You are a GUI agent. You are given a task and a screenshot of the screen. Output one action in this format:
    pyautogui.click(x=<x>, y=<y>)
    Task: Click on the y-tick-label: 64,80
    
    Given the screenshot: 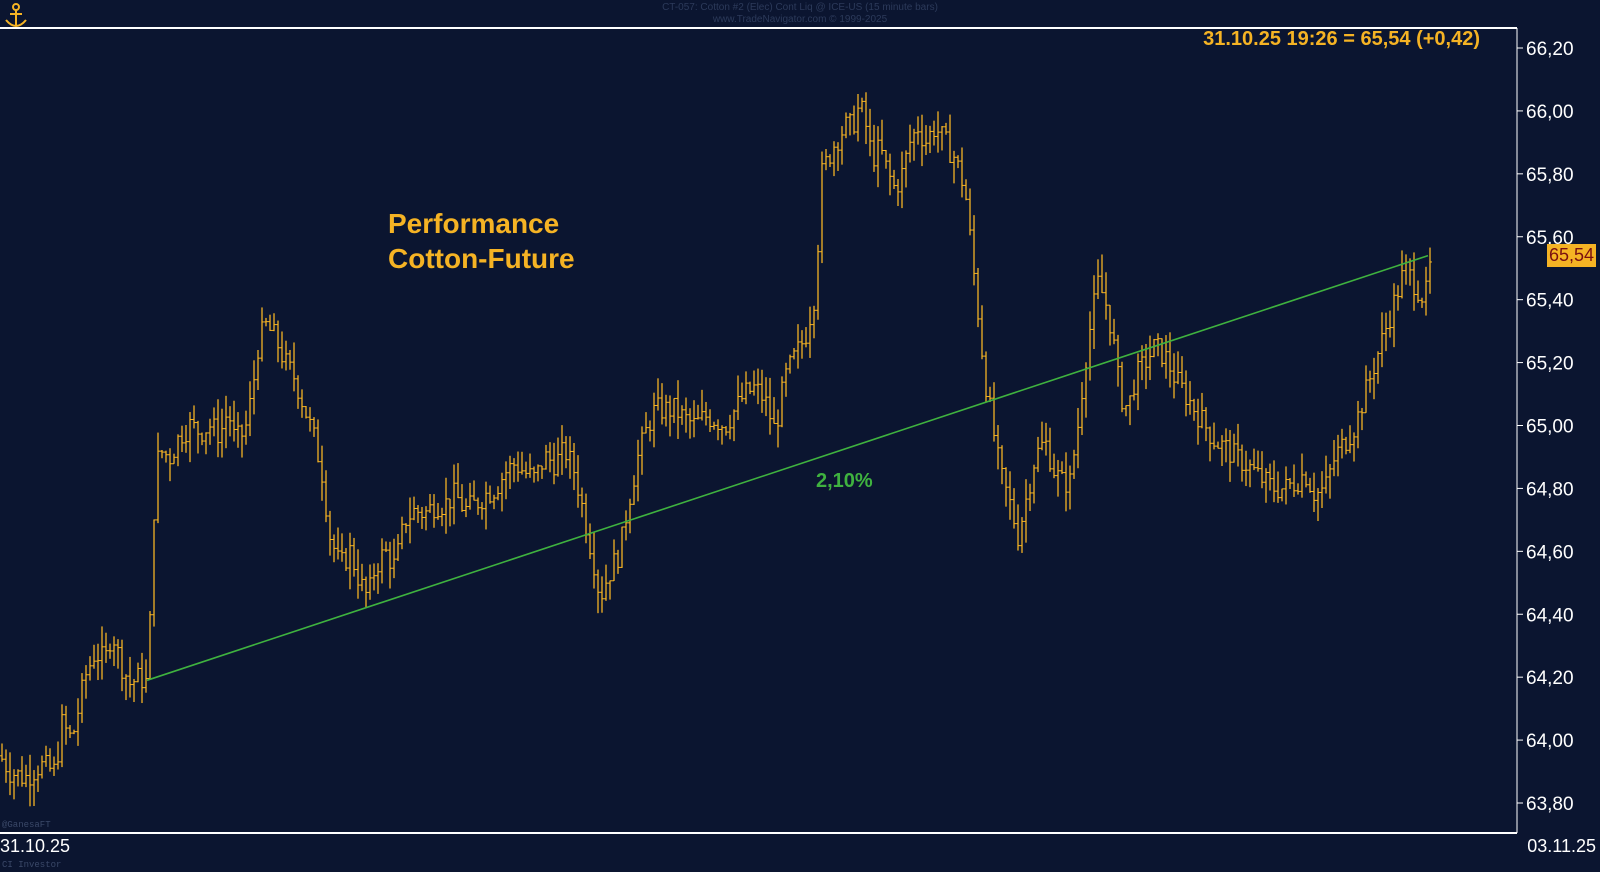 What is the action you would take?
    pyautogui.click(x=1550, y=489)
    